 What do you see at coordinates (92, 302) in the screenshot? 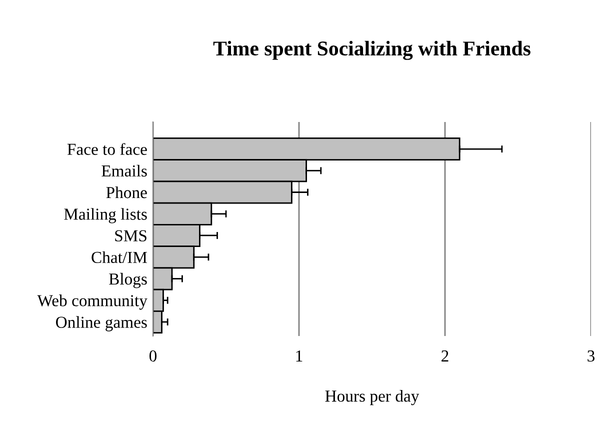
I see `y-tick-label: Web community` at bounding box center [92, 302].